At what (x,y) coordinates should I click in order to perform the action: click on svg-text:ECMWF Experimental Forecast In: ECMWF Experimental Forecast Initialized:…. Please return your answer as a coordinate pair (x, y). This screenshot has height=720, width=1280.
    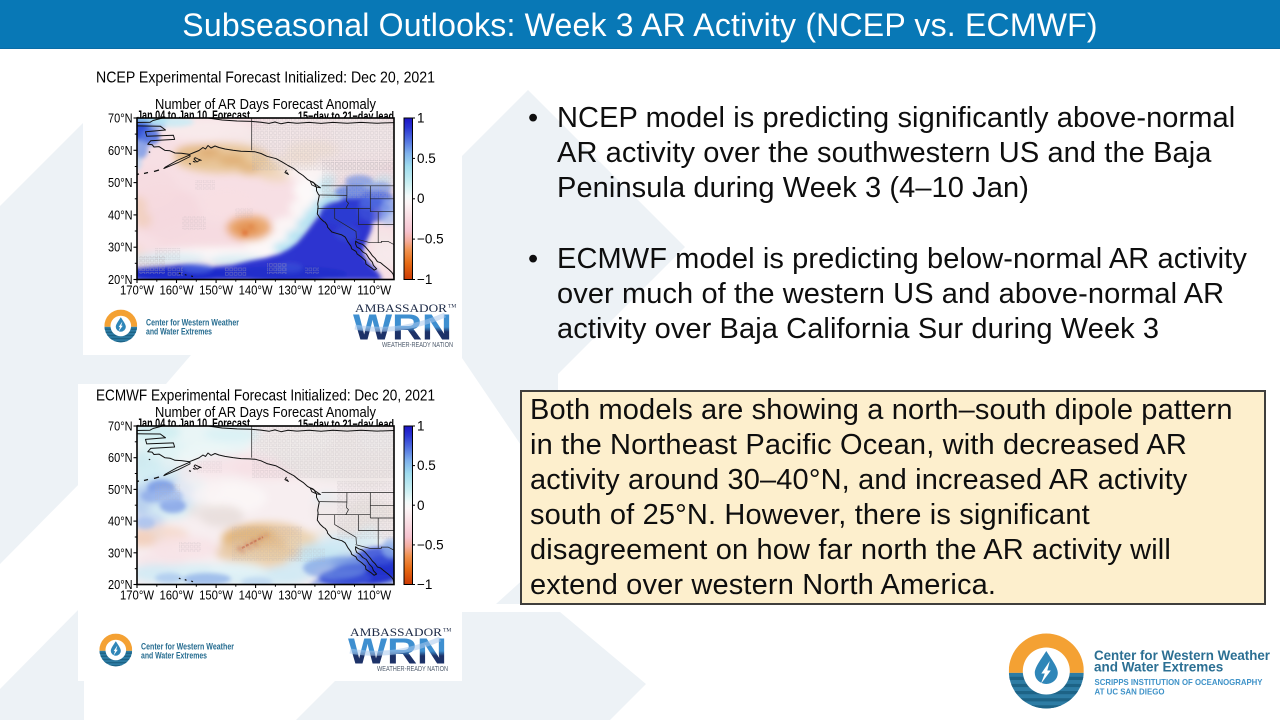
    Looking at the image, I should click on (265, 395).